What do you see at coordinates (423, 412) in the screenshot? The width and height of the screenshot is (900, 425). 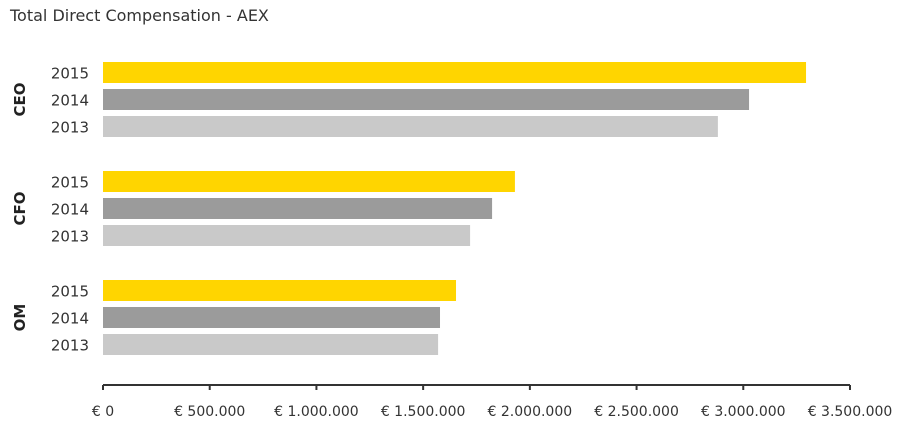 I see `x-tick-label: € 1.500.000` at bounding box center [423, 412].